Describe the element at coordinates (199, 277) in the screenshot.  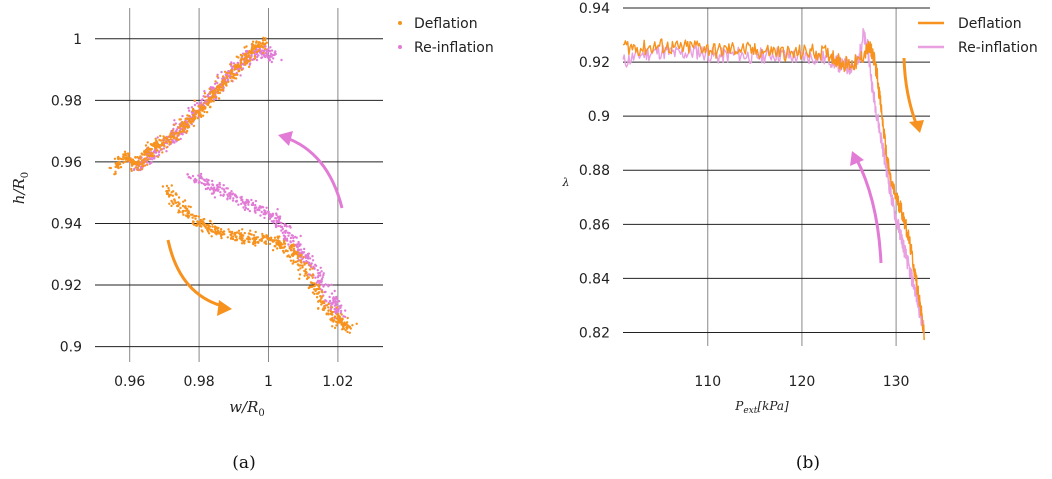
I see `panel-a-arrow-deflation` at that location.